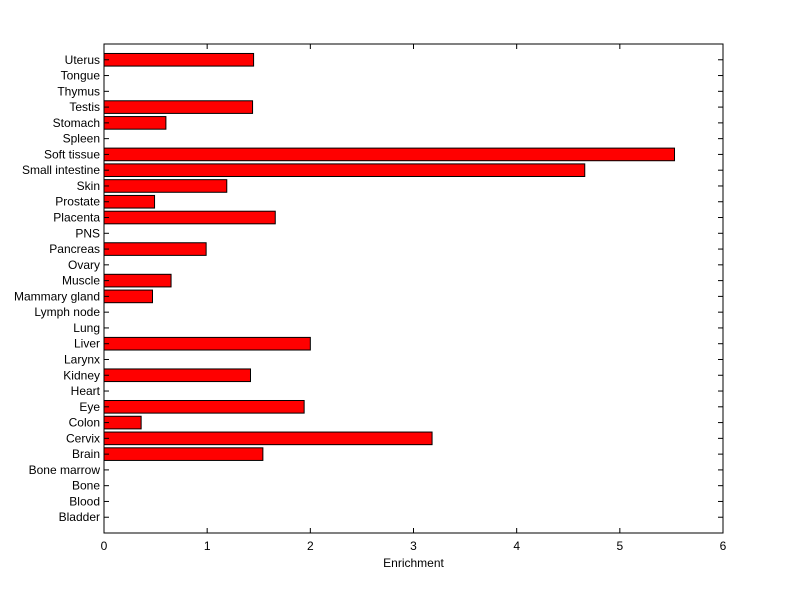  I want to click on x-axis-label: Enrichment, so click(413, 563).